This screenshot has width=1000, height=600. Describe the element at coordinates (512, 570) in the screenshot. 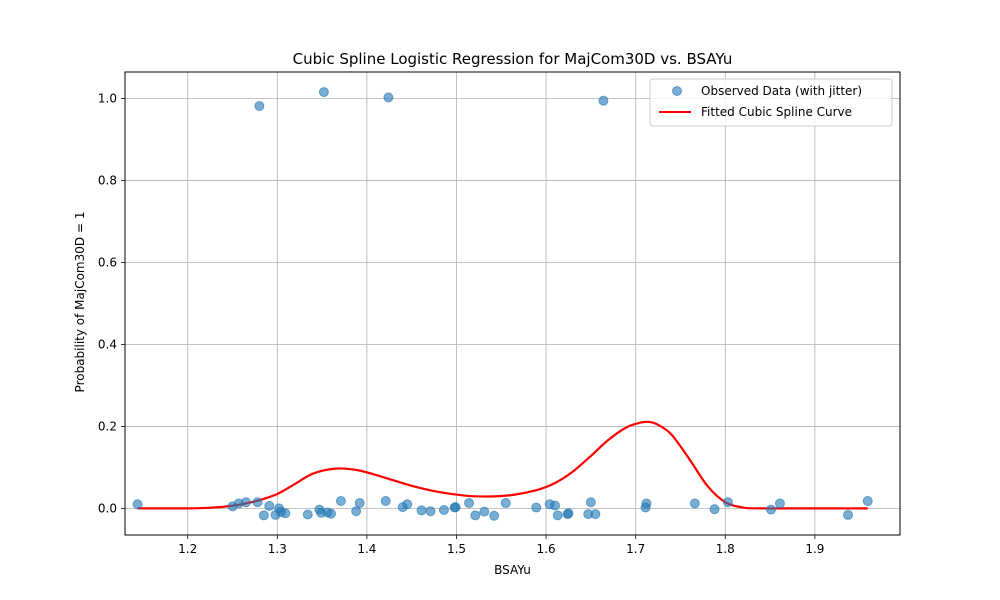

I see `x-axis-title: BSAYu` at that location.